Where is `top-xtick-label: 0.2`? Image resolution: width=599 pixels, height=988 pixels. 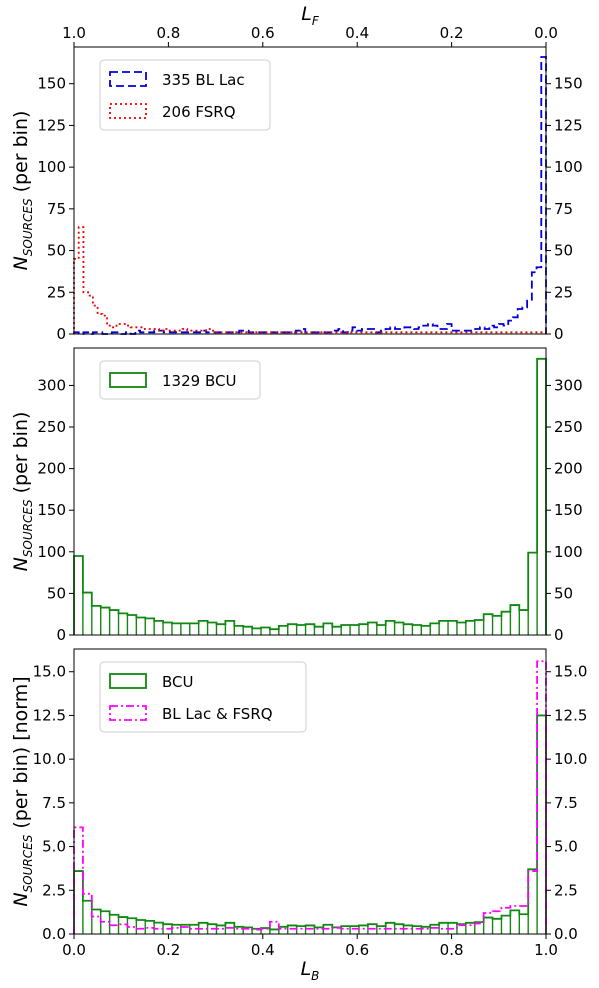
top-xtick-label: 0.2 is located at coordinates (452, 33).